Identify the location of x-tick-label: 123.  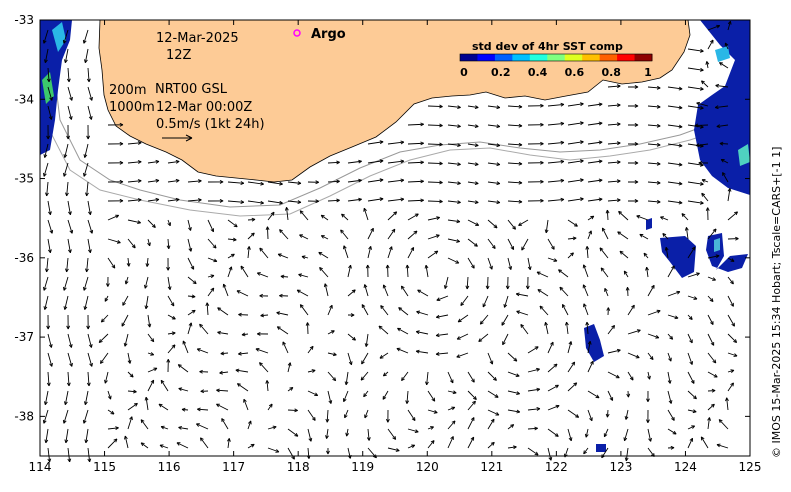
(620, 467).